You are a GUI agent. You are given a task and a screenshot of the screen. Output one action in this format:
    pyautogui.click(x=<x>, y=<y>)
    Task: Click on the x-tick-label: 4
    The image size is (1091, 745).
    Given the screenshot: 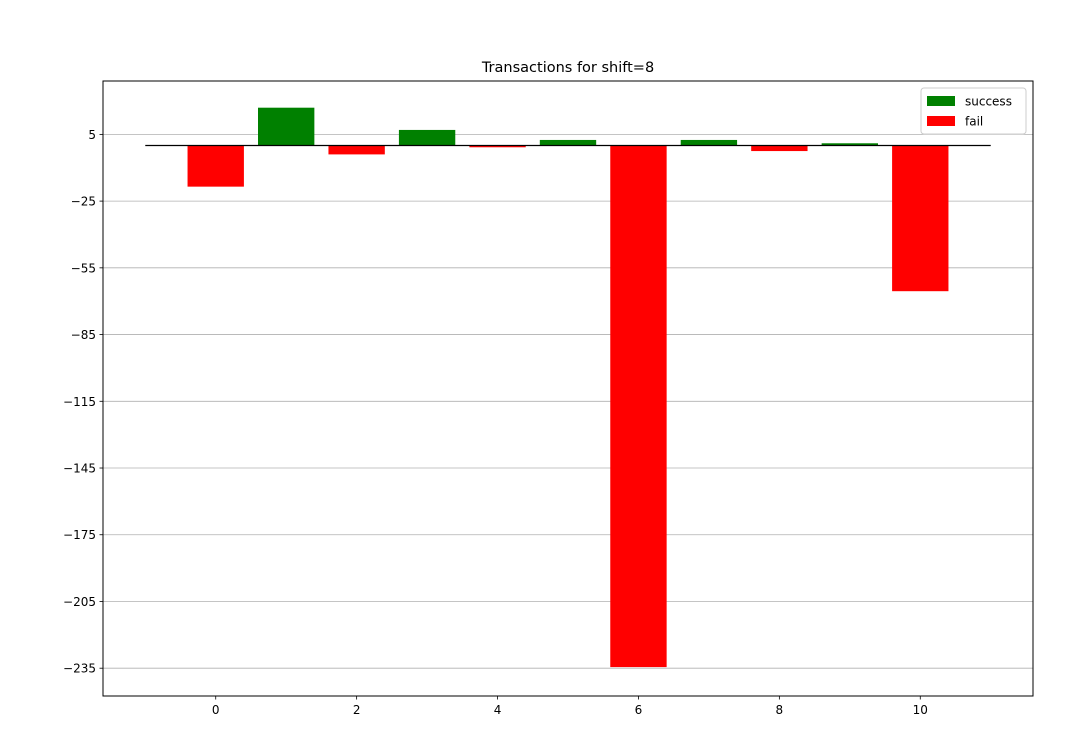 What is the action you would take?
    pyautogui.click(x=498, y=710)
    